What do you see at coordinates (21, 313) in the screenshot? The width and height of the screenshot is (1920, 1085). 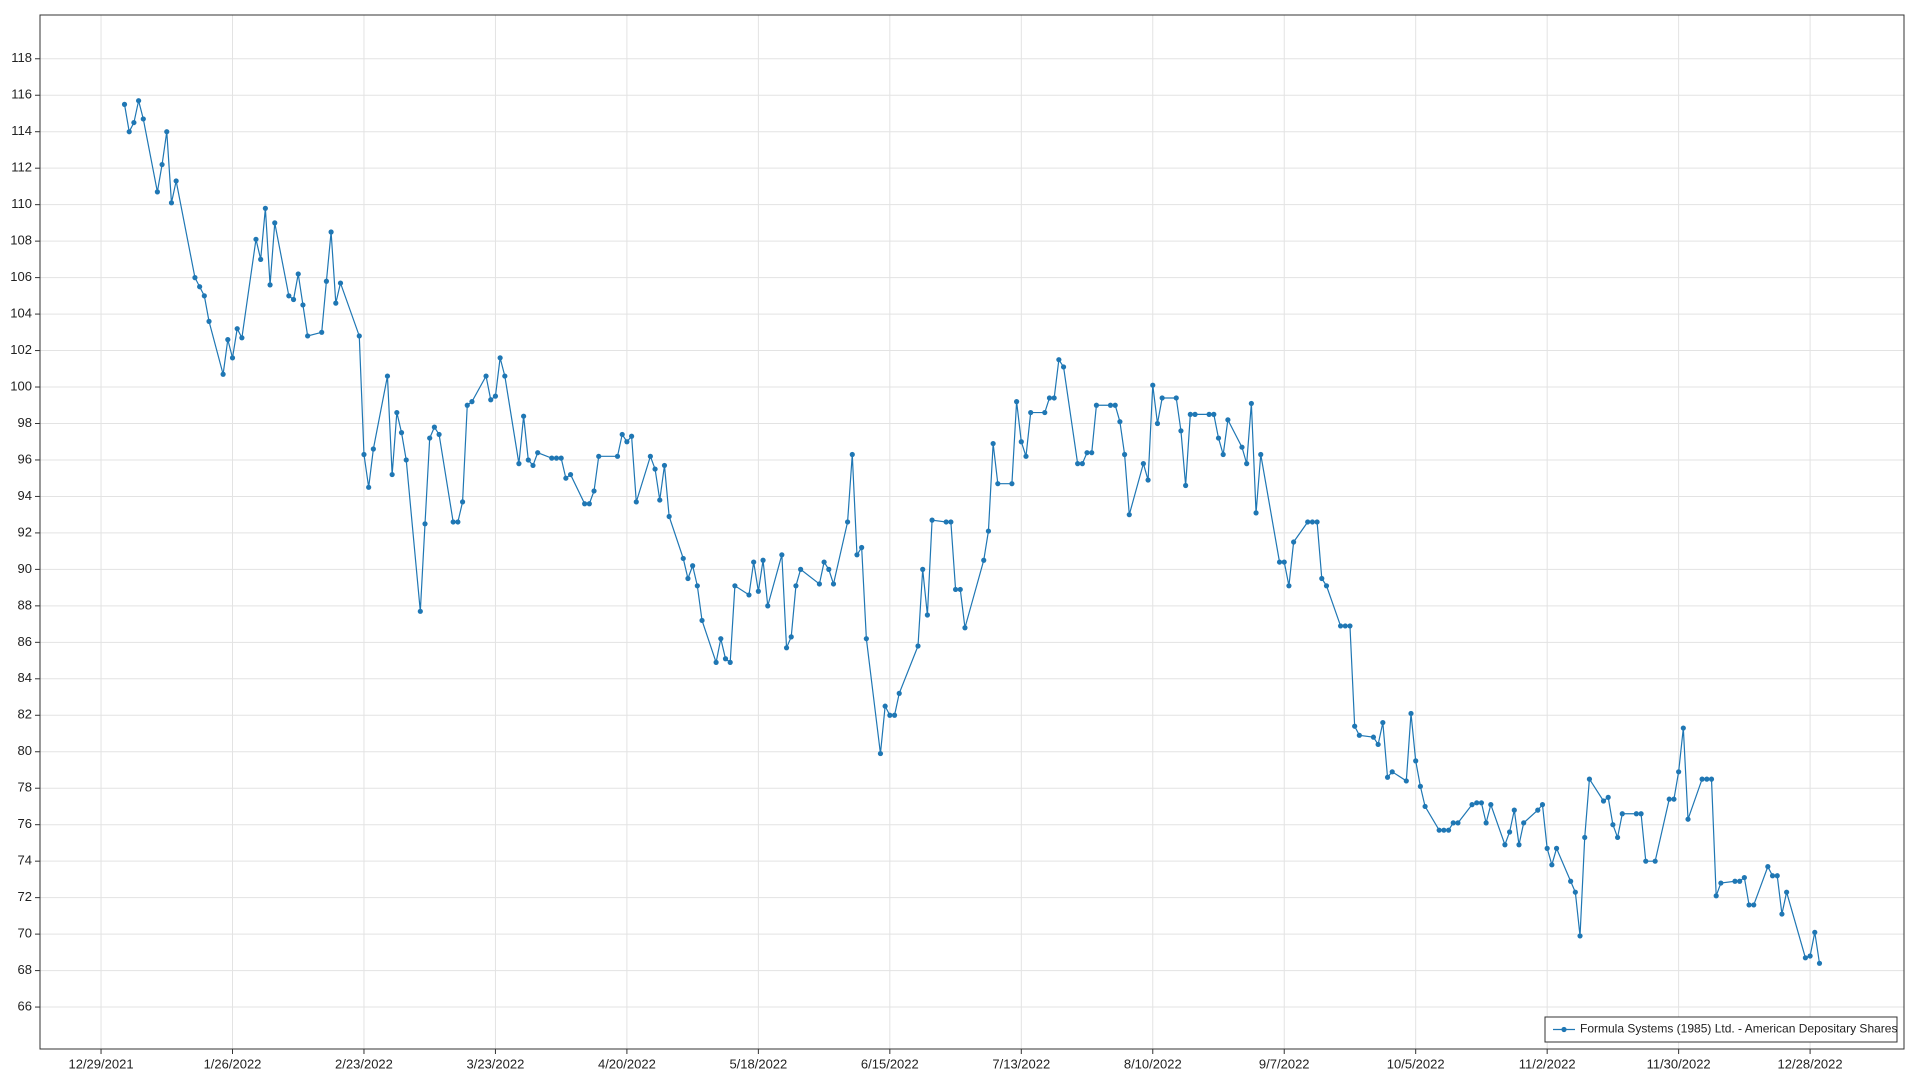 I see `y-tick-label: 104` at bounding box center [21, 313].